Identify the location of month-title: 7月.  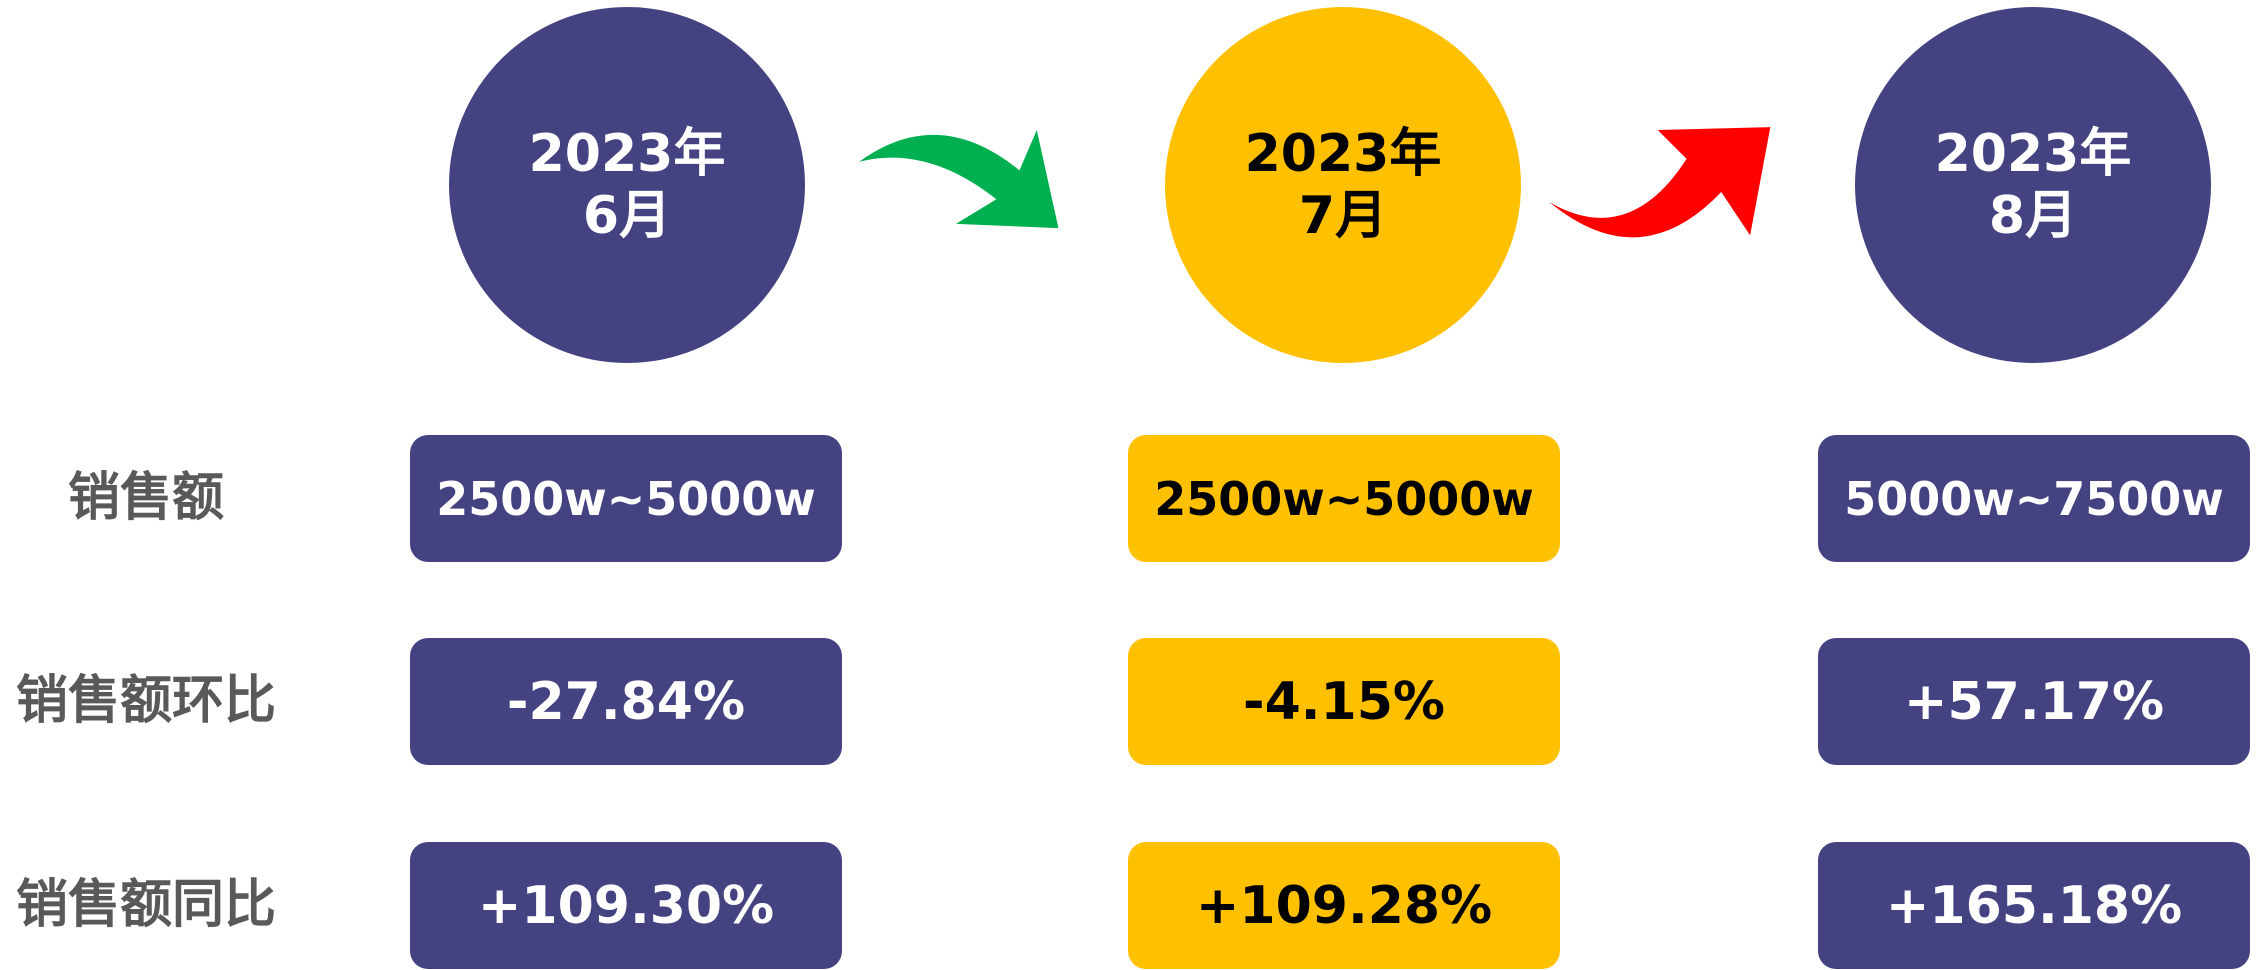
(1343, 216).